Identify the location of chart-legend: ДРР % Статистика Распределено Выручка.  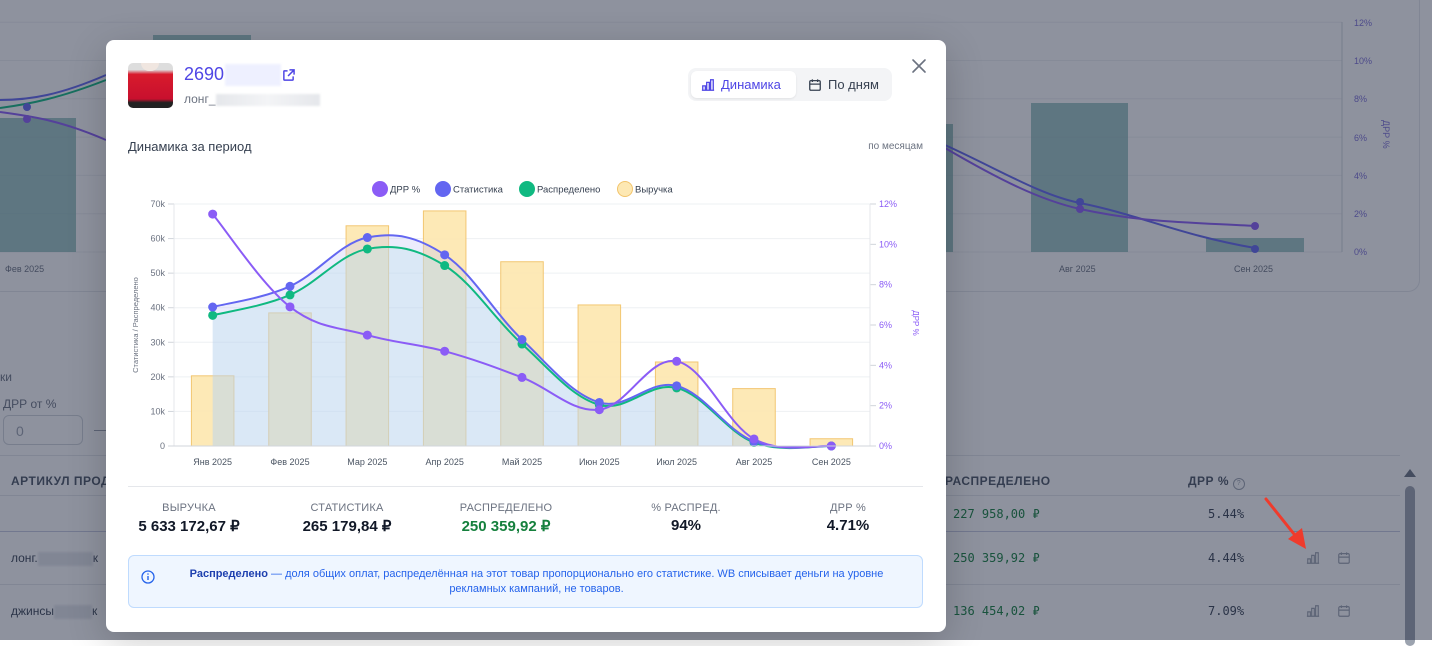
(522, 189).